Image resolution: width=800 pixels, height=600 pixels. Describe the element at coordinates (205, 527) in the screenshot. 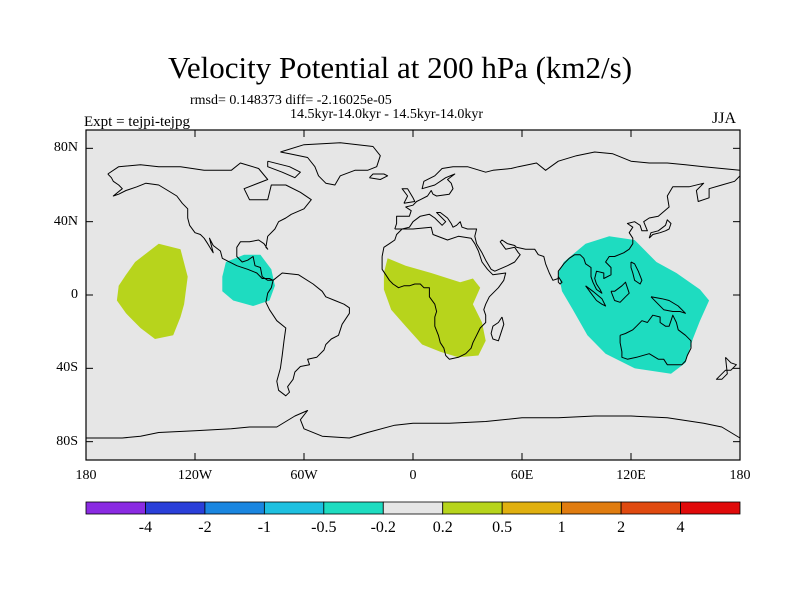

I see `colorbar-label: -2` at that location.